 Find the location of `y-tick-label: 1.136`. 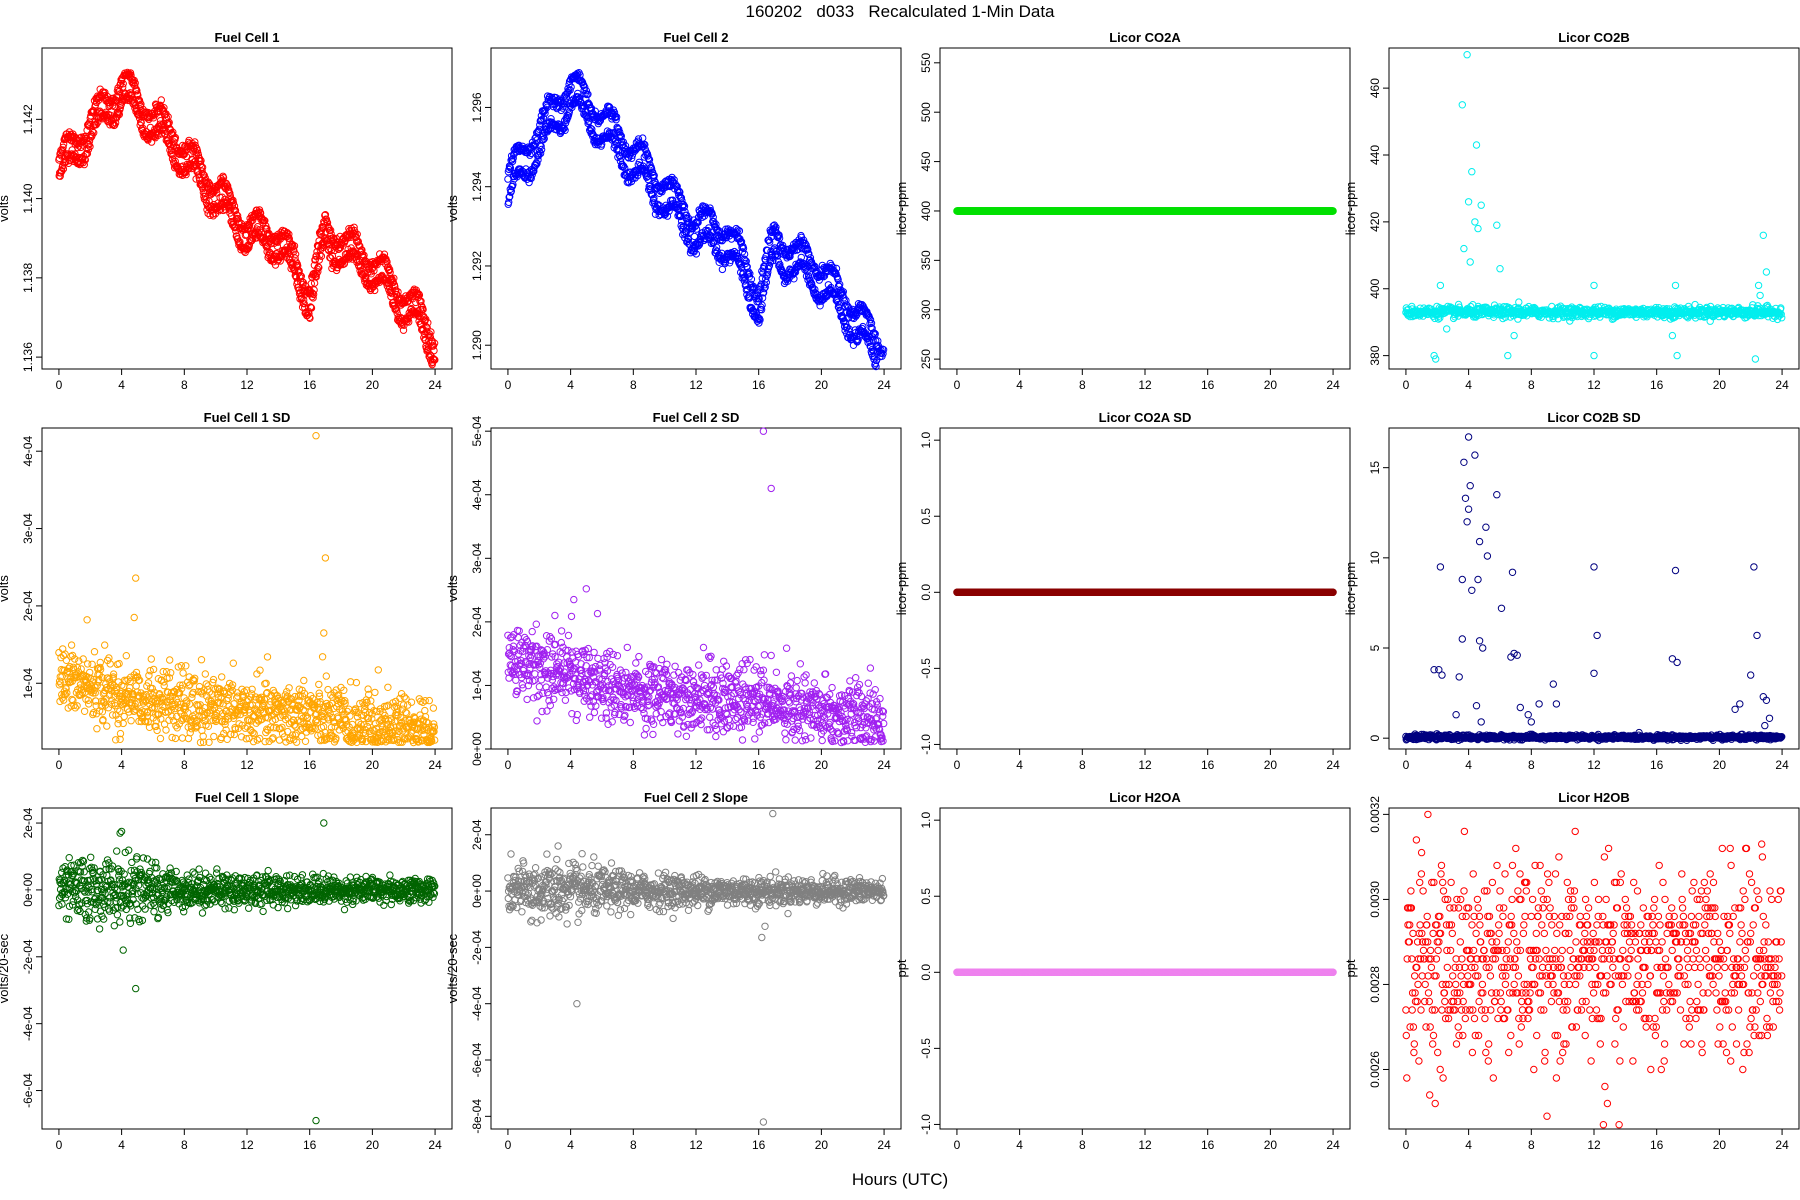

y-tick-label: 1.136 is located at coordinates (28, 357).